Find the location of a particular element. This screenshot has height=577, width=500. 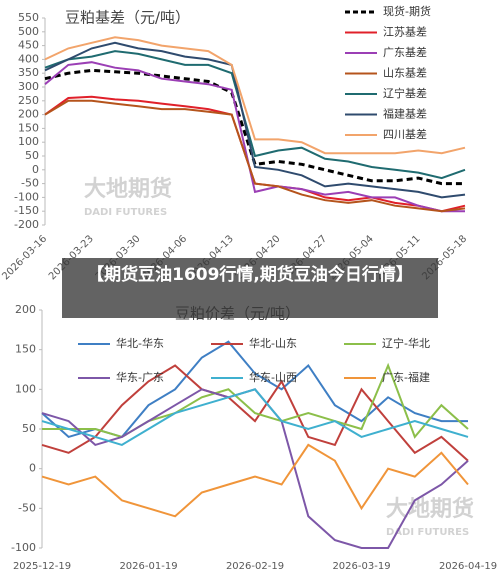

legend-label: 现货-期货 is located at coordinates (407, 11).